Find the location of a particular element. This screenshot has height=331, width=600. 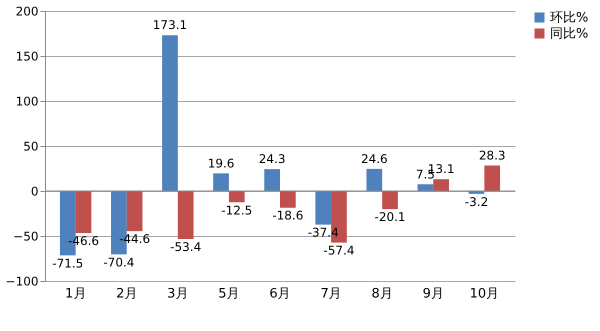

y-tick-label: −50 is located at coordinates (25, 237).